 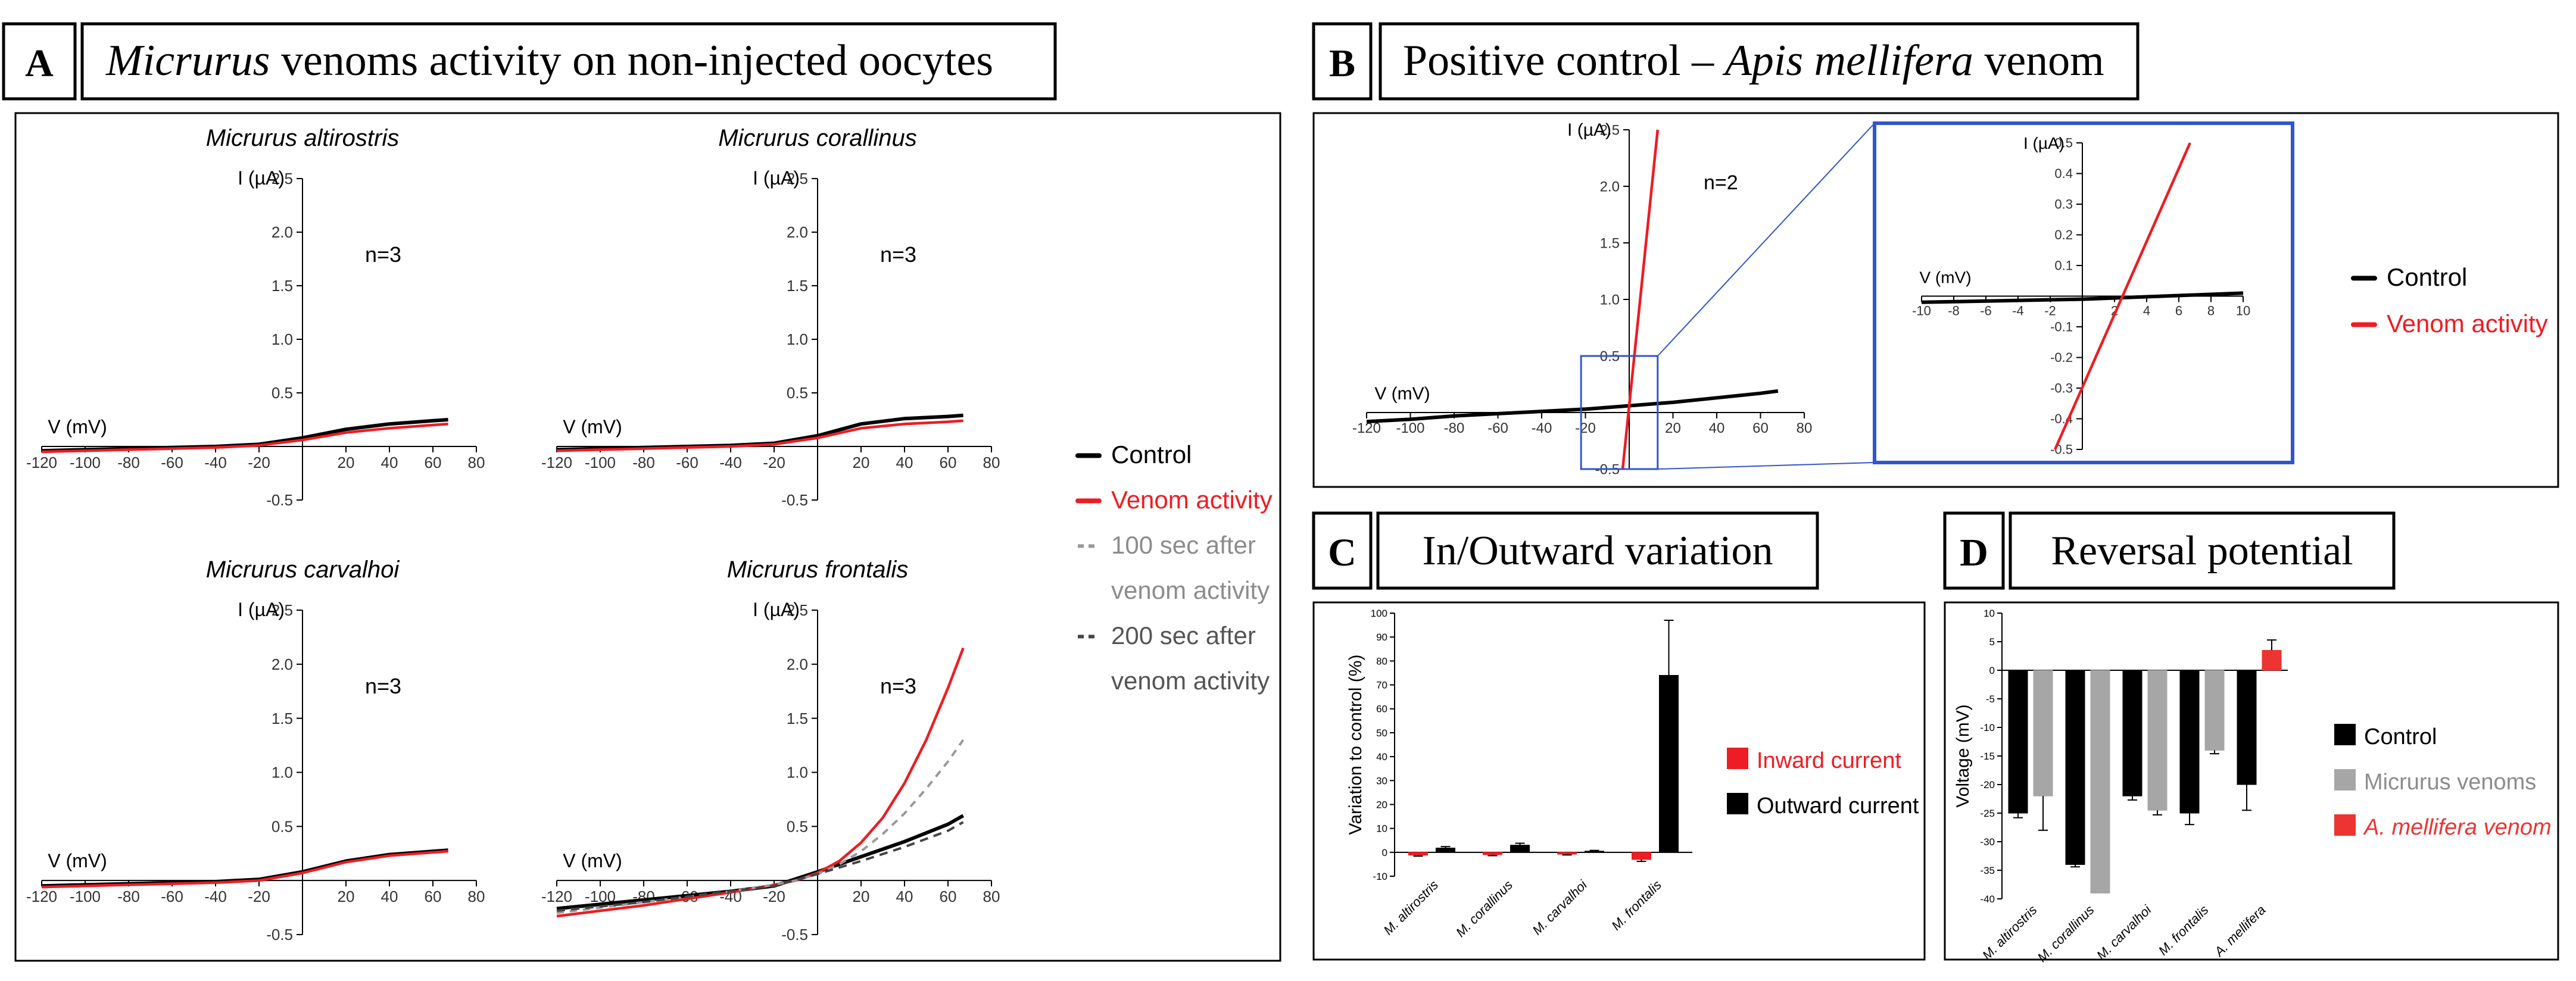 What do you see at coordinates (797, 610) in the screenshot?
I see `y-tick-label: 2.5` at bounding box center [797, 610].